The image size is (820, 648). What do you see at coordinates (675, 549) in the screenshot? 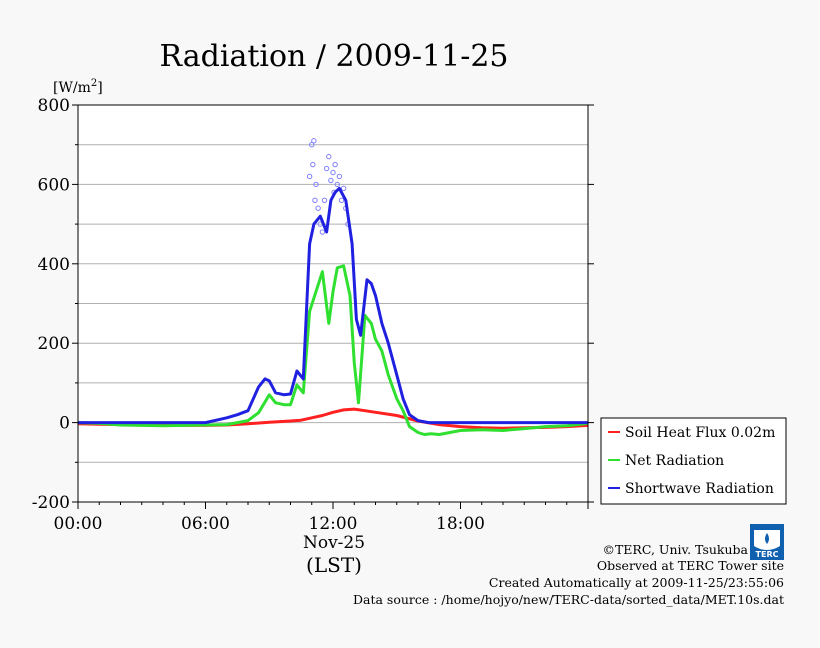
I see `footer-copyright: ©TERC, Univ. Tsukuba` at bounding box center [675, 549].